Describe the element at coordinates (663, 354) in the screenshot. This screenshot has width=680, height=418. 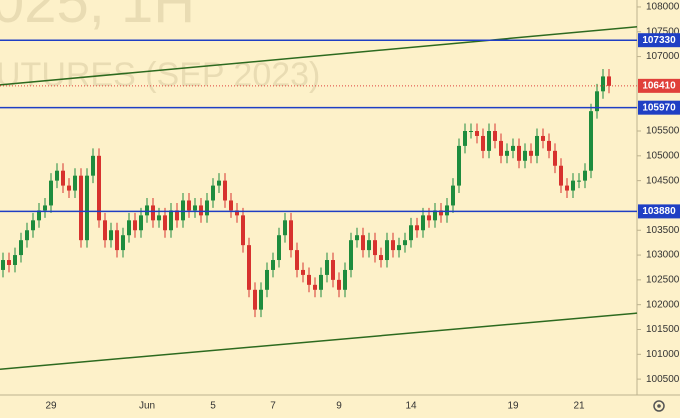
I see `y-tick-label: 101000` at that location.